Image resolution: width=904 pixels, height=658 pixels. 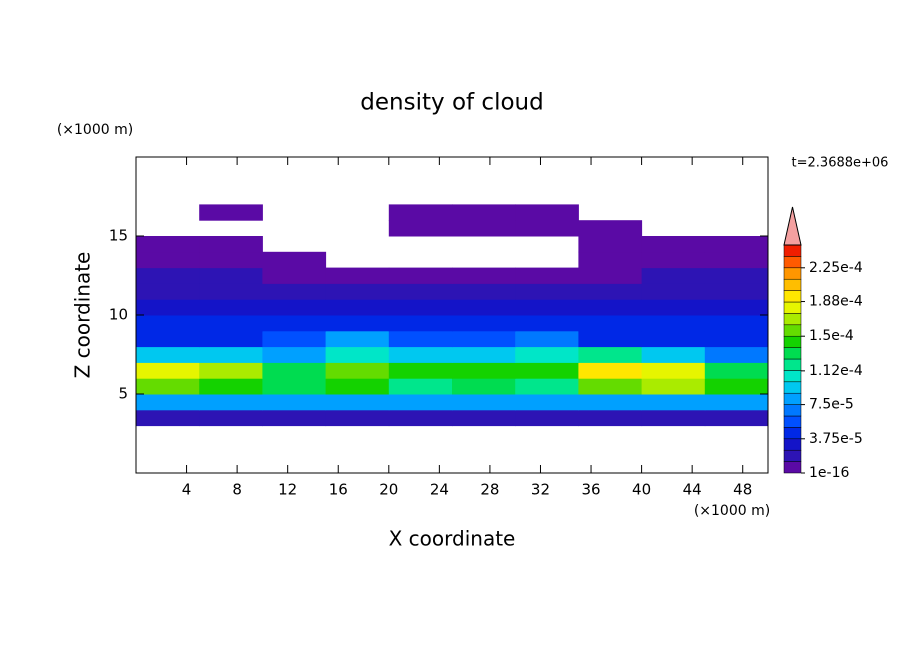 What do you see at coordinates (641, 490) in the screenshot?
I see `x-tick-label: 40` at bounding box center [641, 490].